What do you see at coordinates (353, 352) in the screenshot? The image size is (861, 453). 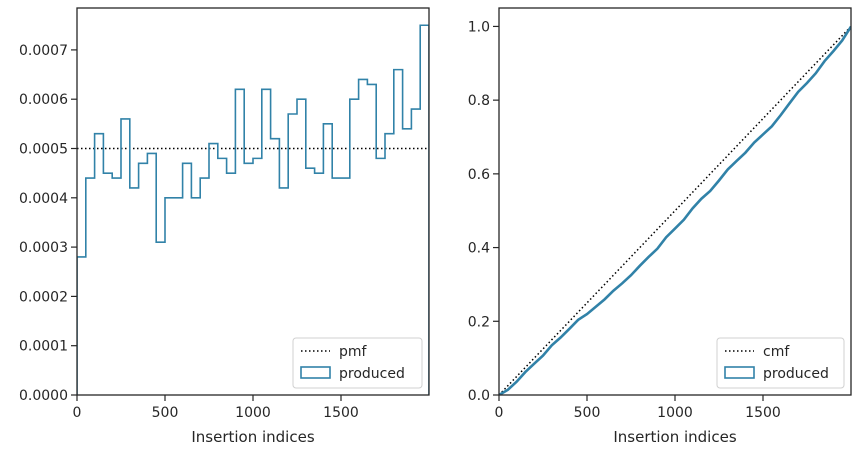 I see `legend-label-reference: pmf` at bounding box center [353, 352].